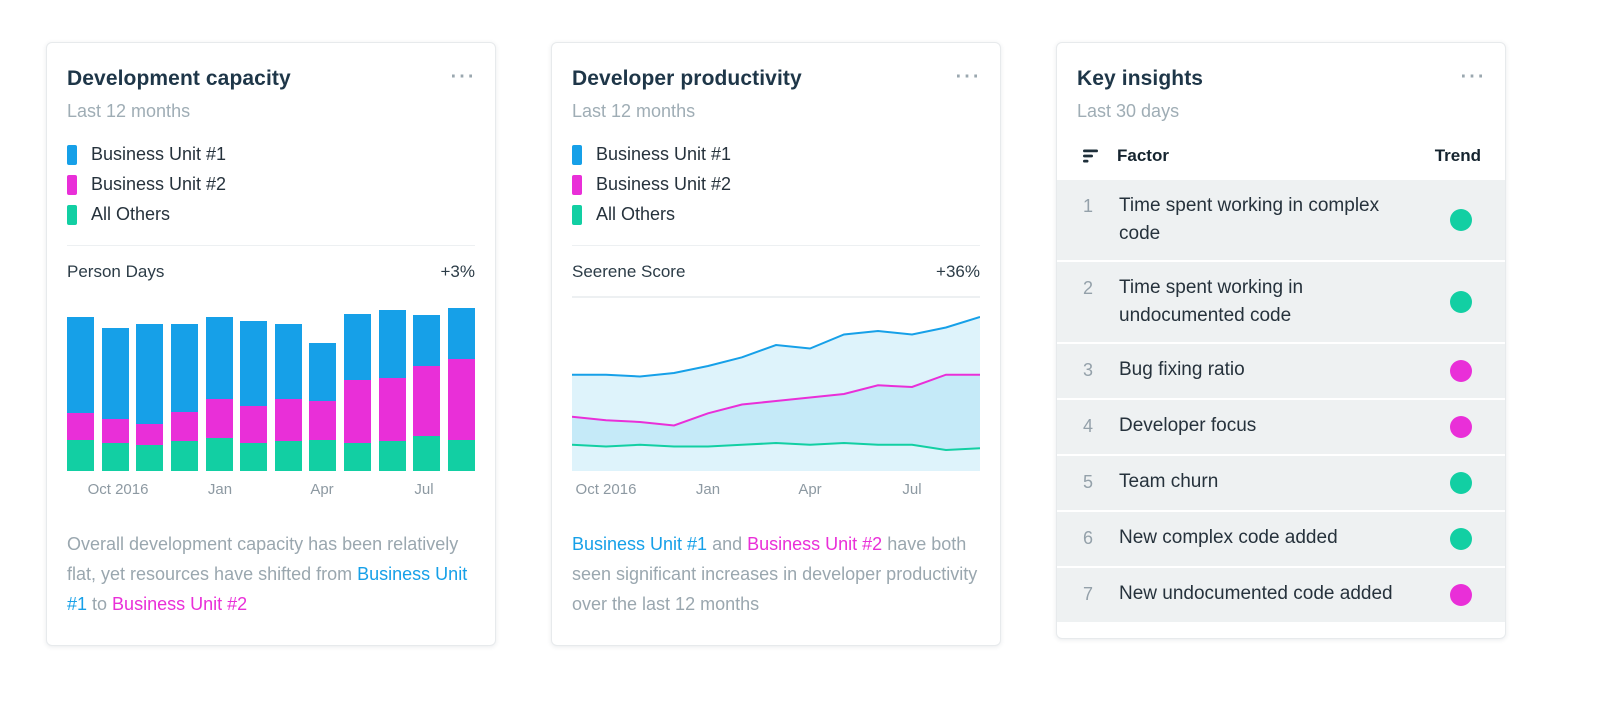 The width and height of the screenshot is (1600, 719). What do you see at coordinates (776, 75) in the screenshot?
I see `card-header: Developer productivity ⋯` at bounding box center [776, 75].